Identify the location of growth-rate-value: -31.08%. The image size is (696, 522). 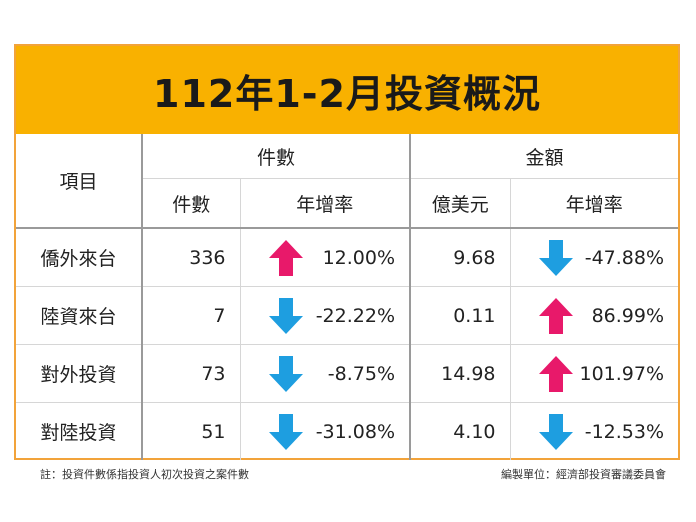
(355, 431).